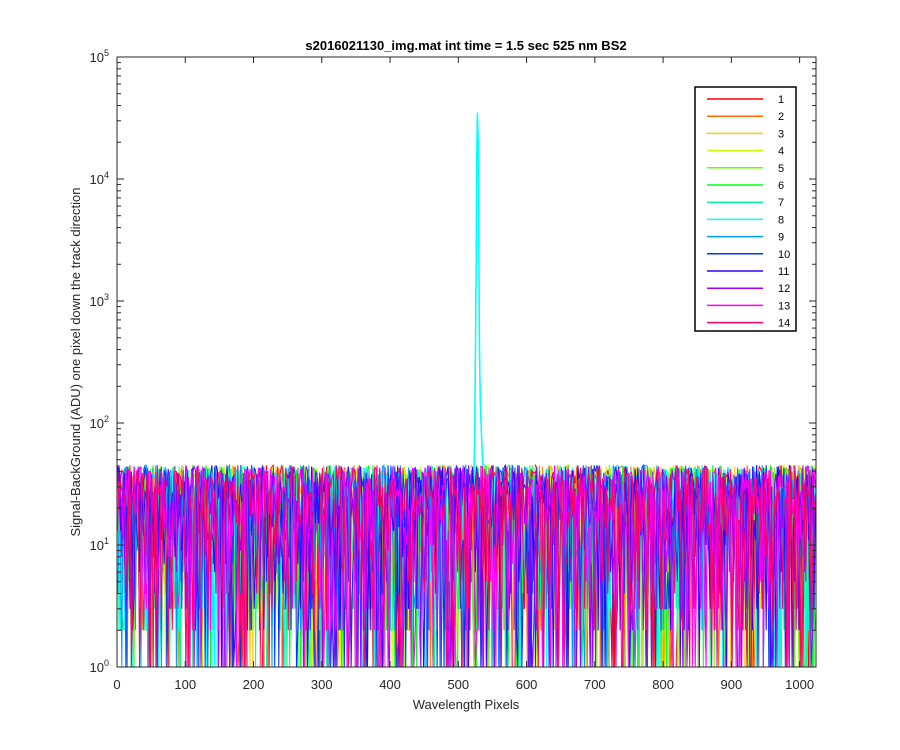  I want to click on x-tick-label: 200, so click(254, 684).